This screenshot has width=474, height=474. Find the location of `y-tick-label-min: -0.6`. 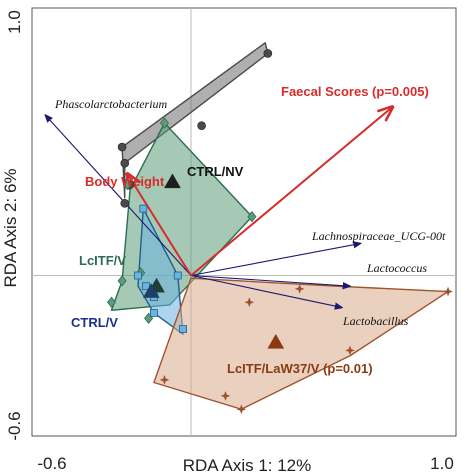

y-tick-label-min: -0.6 is located at coordinates (14, 425).